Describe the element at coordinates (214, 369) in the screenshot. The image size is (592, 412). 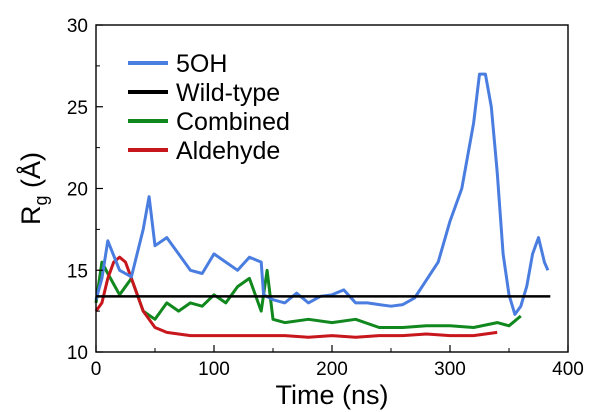
I see `x-tick-label: 100` at that location.